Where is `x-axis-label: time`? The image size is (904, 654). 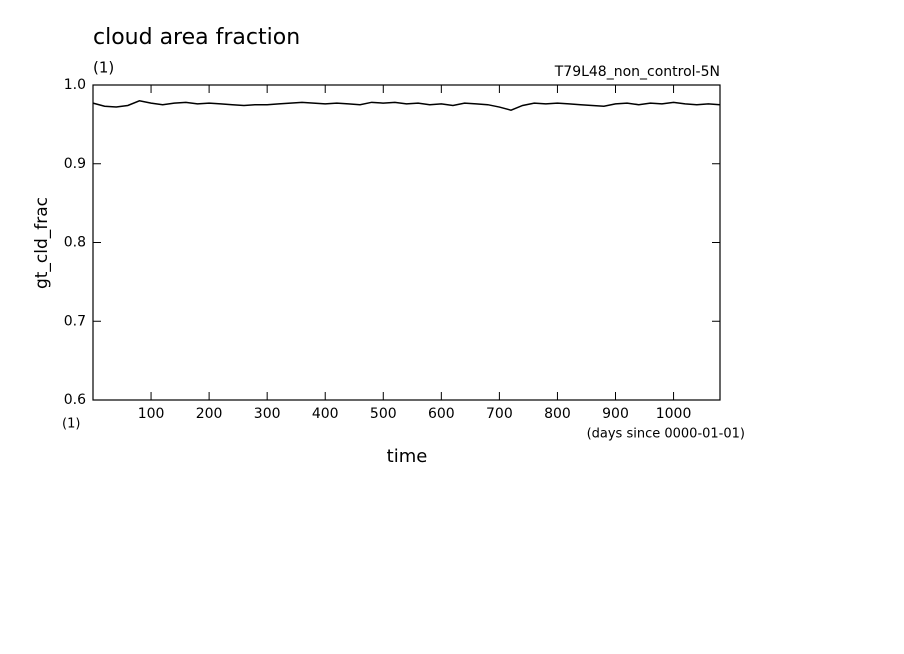 x-axis-label: time is located at coordinates (407, 456).